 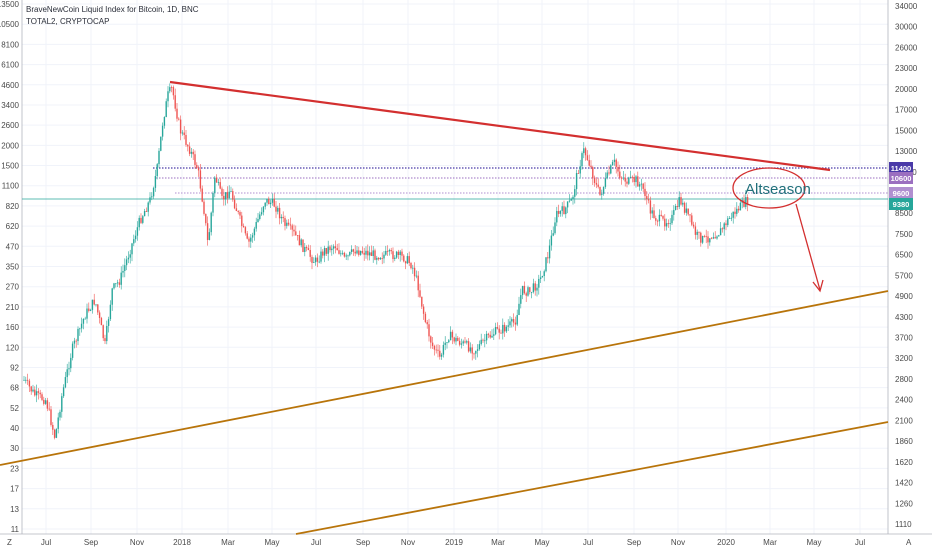 I want to click on right-tick-label: 20000, so click(x=906, y=89).